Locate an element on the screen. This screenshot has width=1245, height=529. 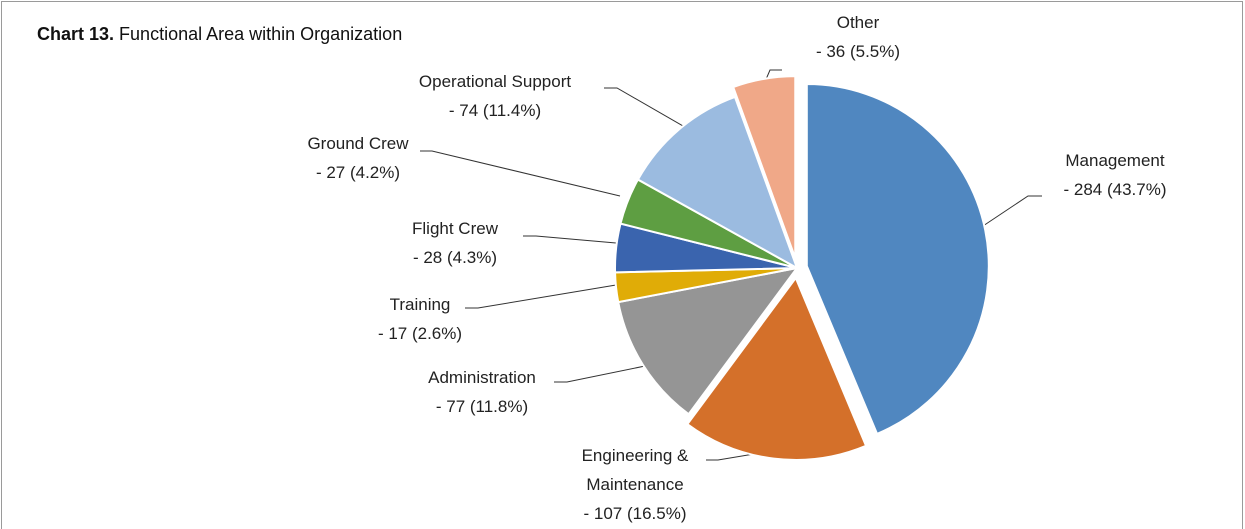
value-label: - 36 (5.5%) is located at coordinates (858, 51).